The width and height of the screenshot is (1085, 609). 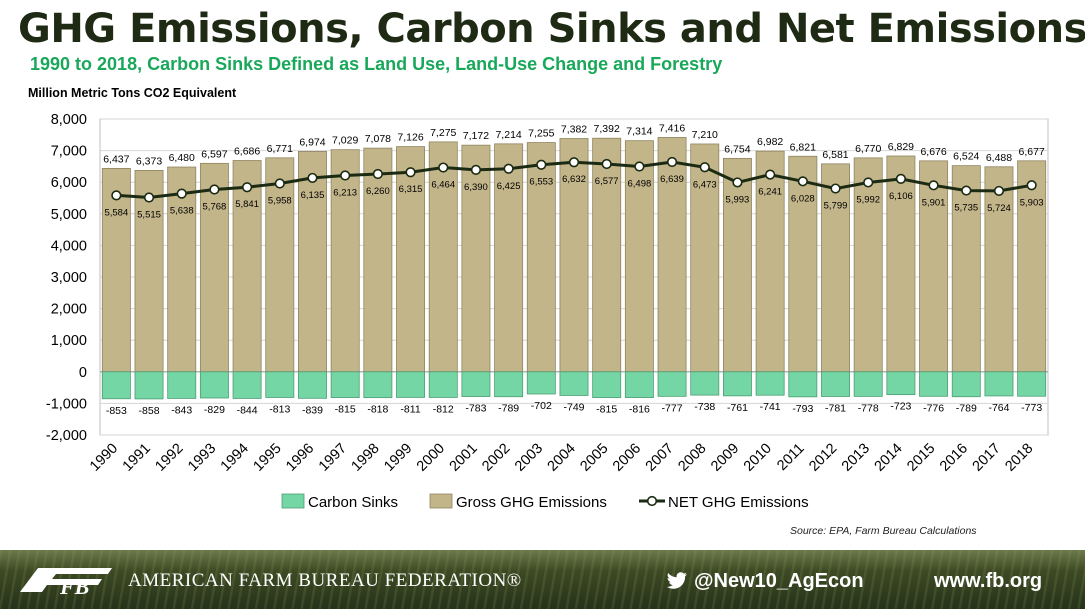 What do you see at coordinates (69, 341) in the screenshot?
I see `y-tick-label: 1,000` at bounding box center [69, 341].